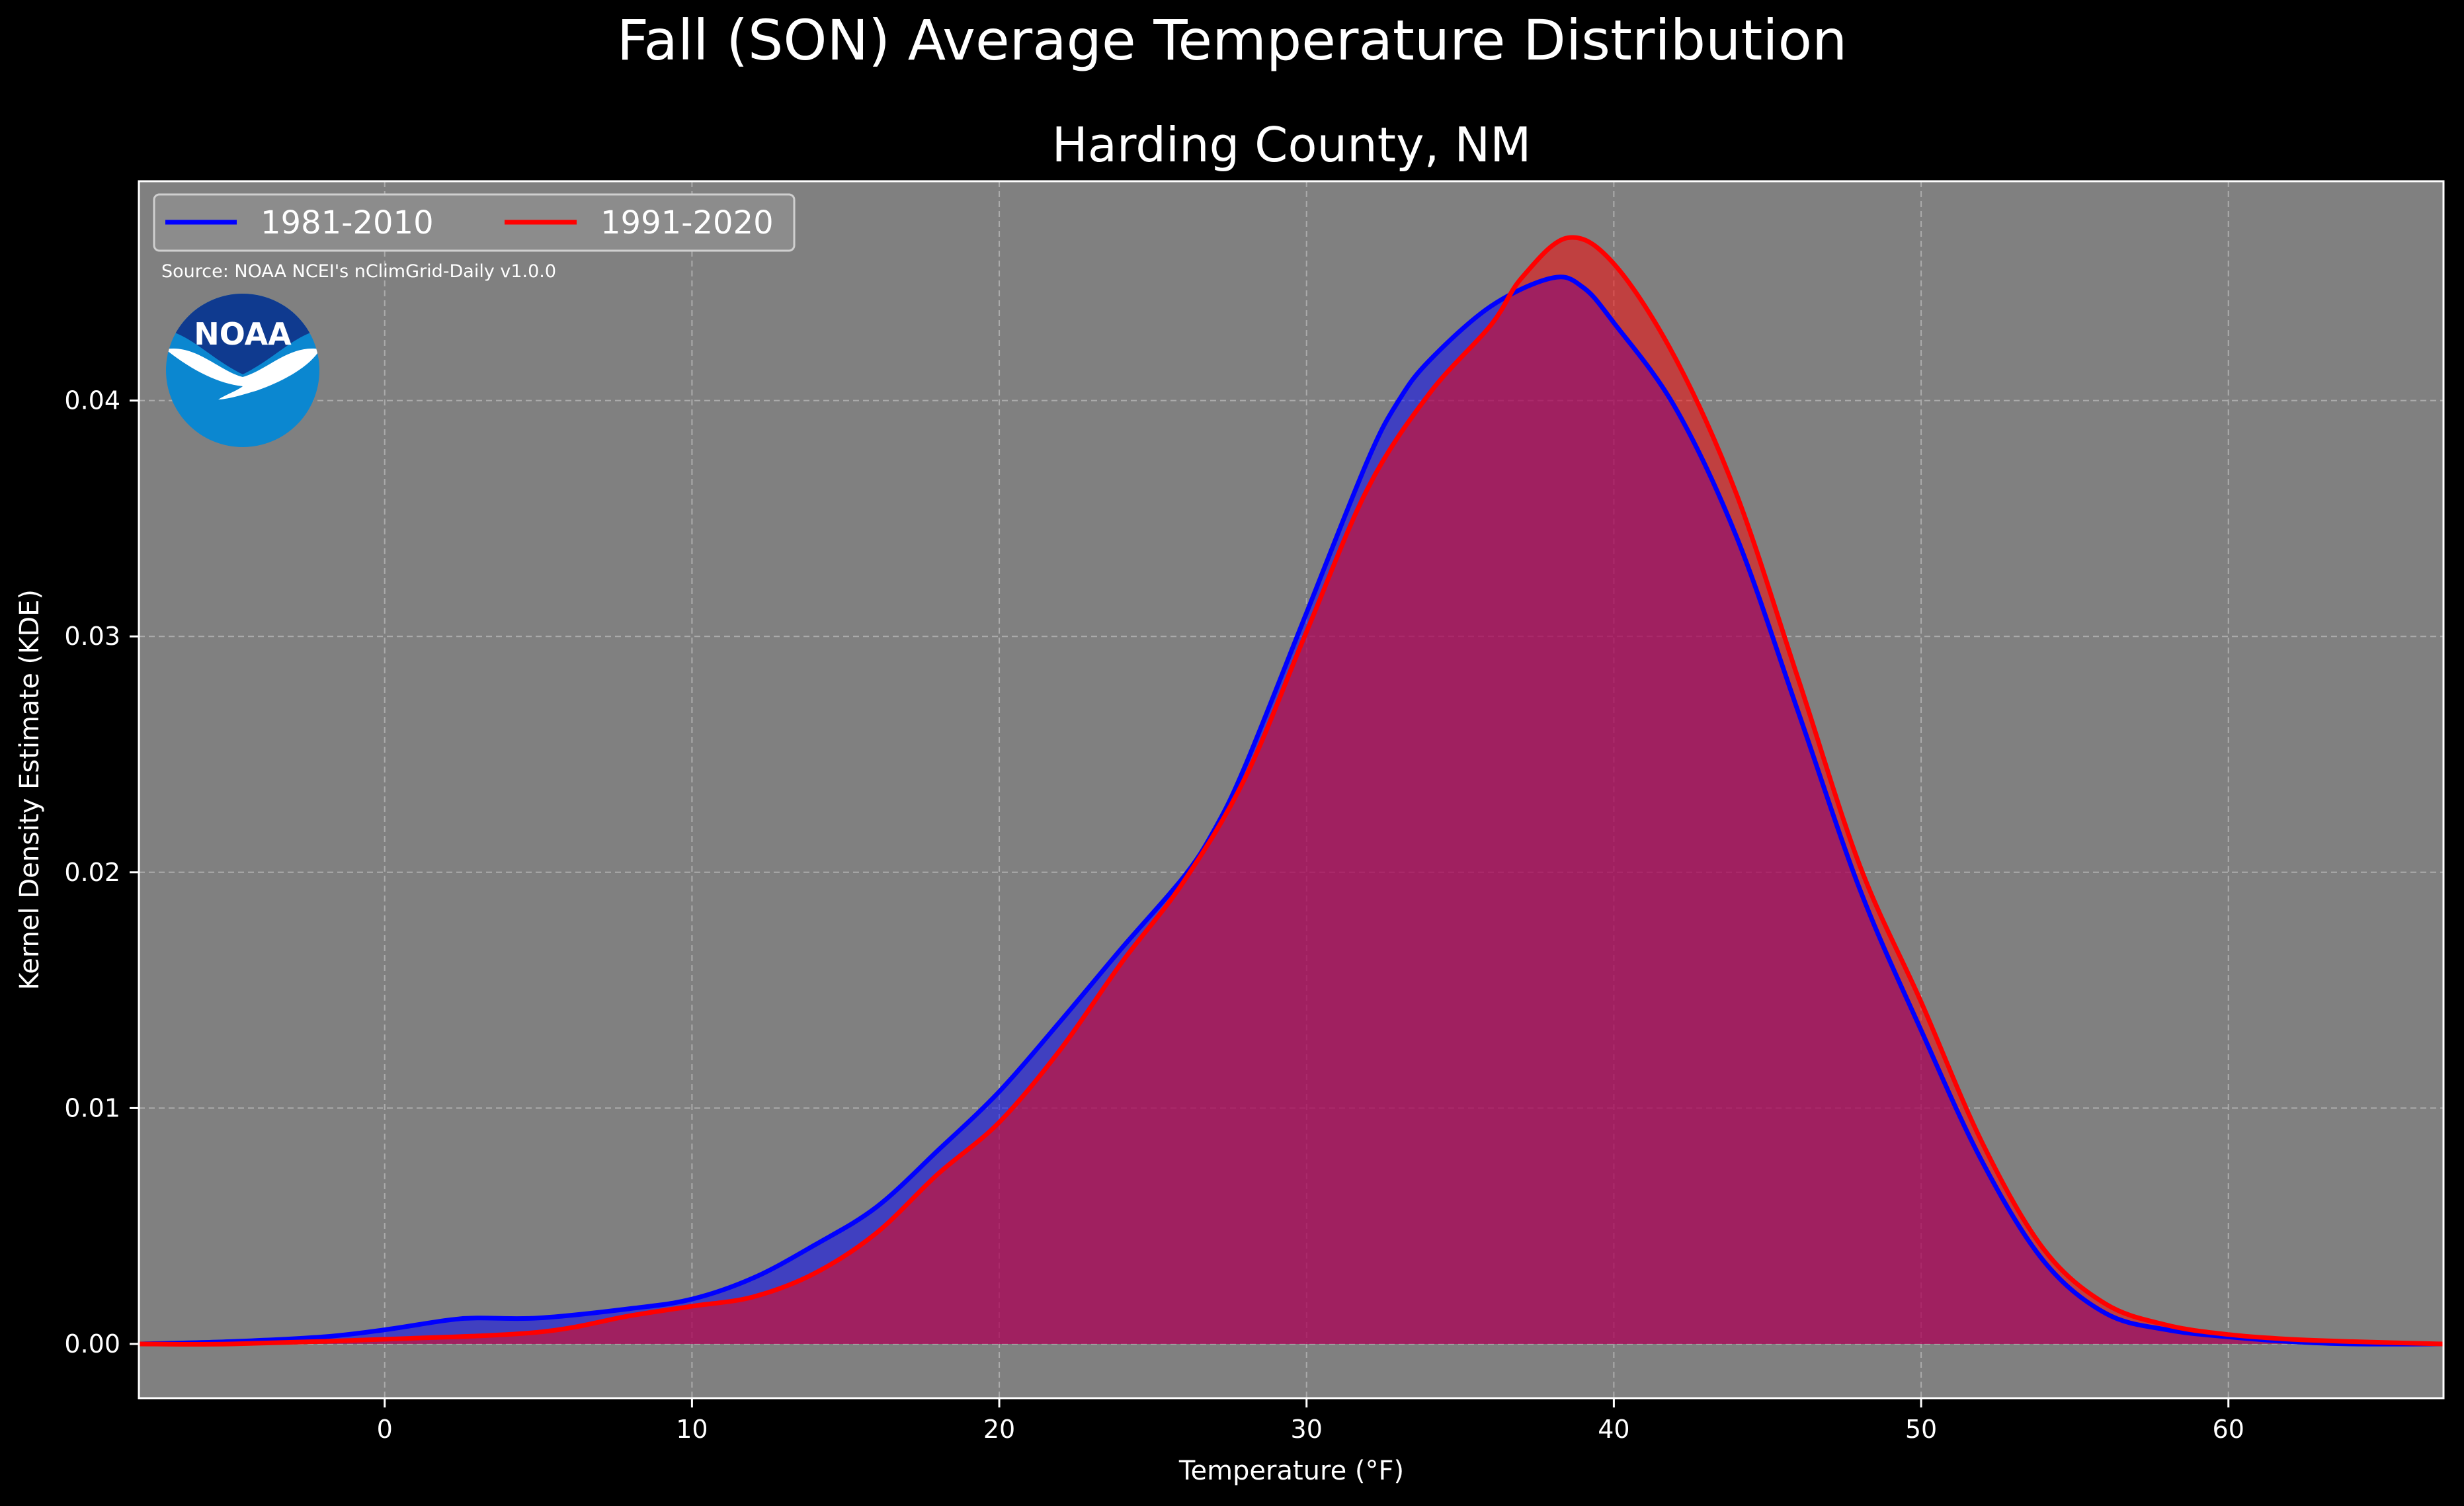 This screenshot has height=1506, width=2464. Describe the element at coordinates (92, 1344) in the screenshot. I see `y-tick-label-0.00: 0.00` at that location.